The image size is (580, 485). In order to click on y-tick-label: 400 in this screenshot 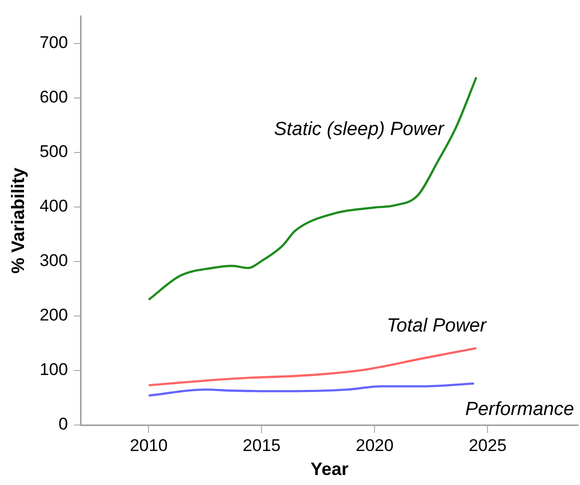, I will do `click(54, 206)`.